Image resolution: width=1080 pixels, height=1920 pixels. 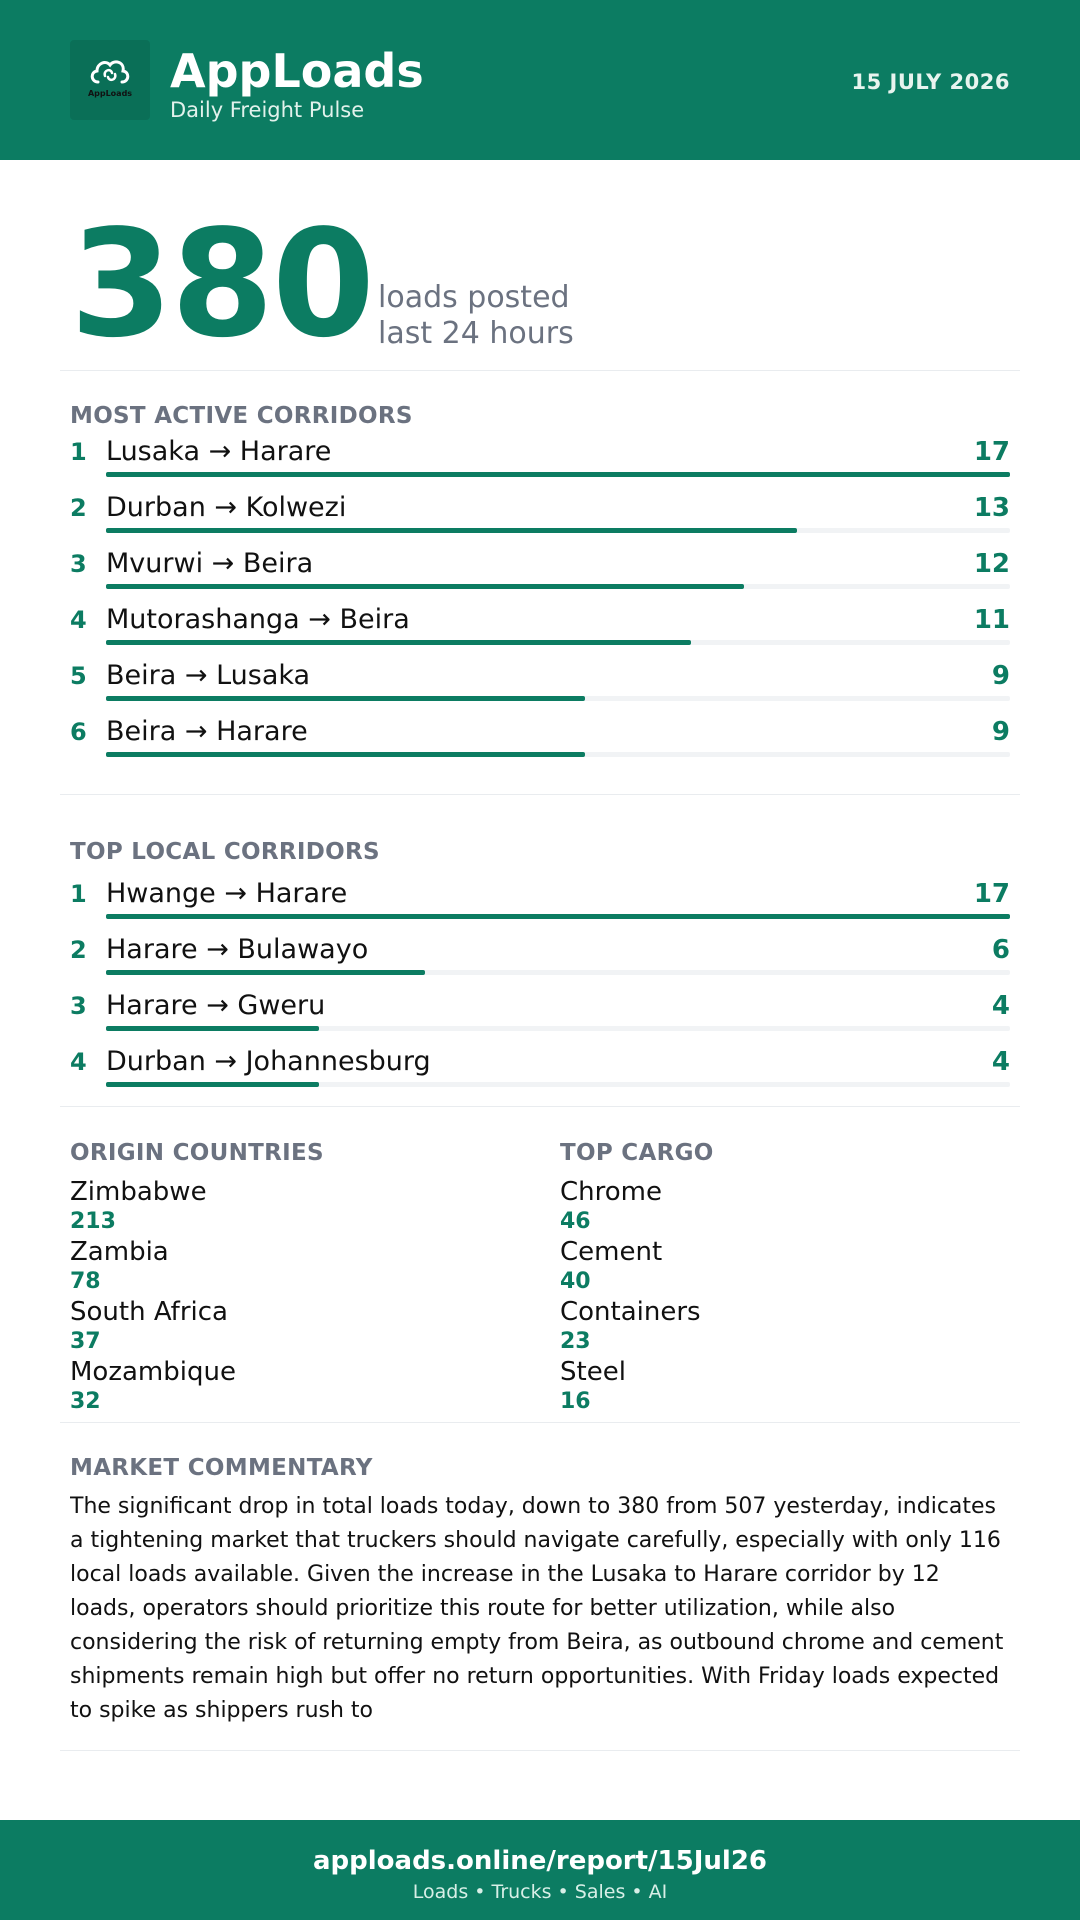 I want to click on corridor-route: Harare → Bulawayo, so click(x=237, y=949).